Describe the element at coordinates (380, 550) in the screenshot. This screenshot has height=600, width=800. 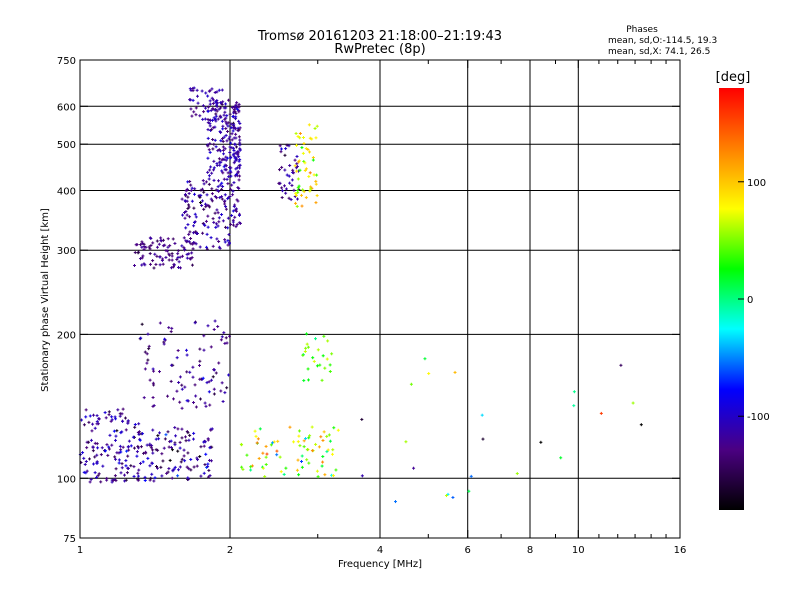
I see `x-tick-label: 4` at that location.